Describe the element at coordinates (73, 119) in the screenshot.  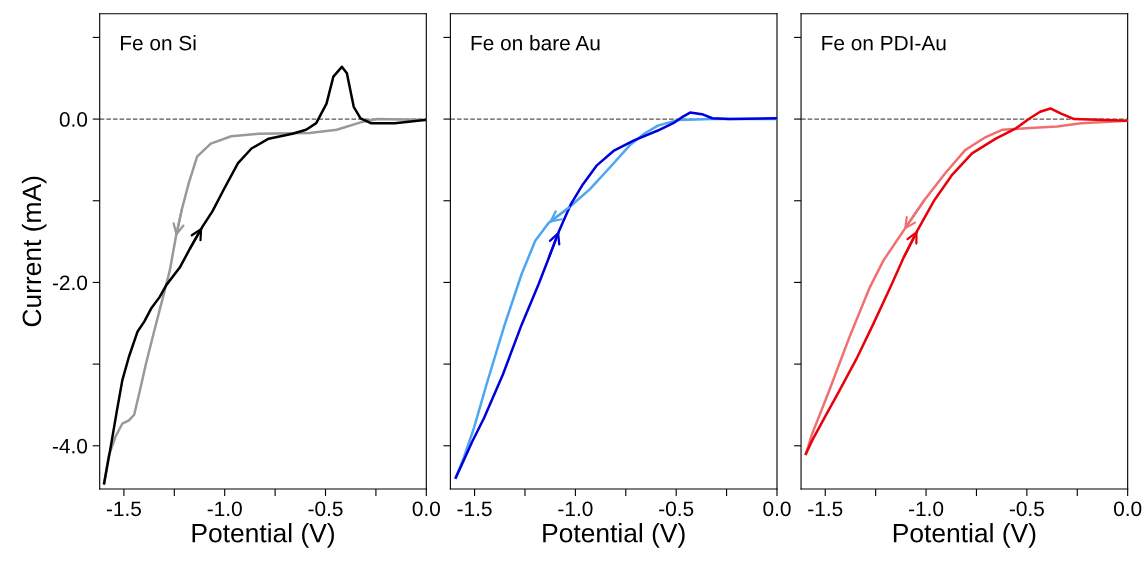
I see `y-tick-label: 0.0` at that location.